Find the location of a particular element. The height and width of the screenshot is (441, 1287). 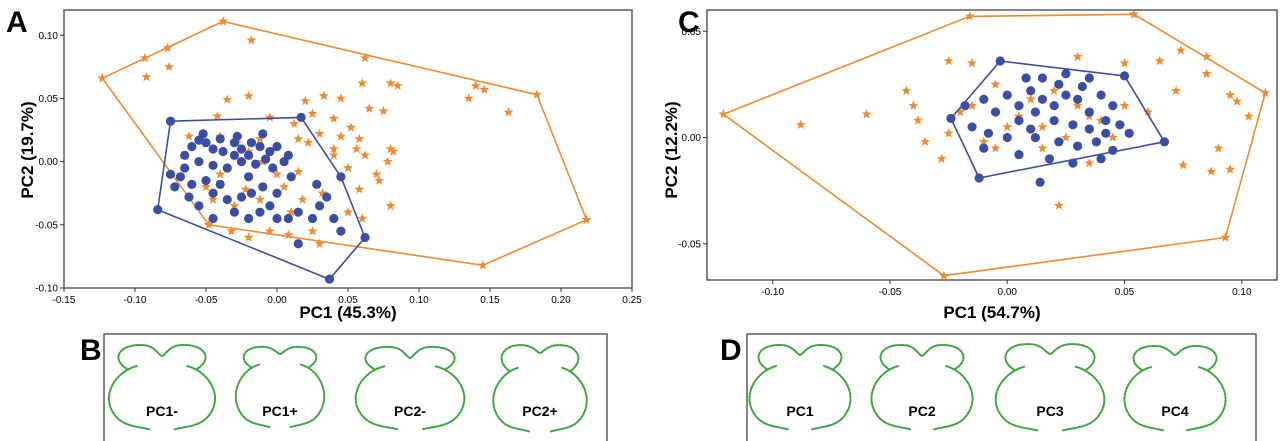

y-tick-label-a: -0.05 is located at coordinates (46, 225).